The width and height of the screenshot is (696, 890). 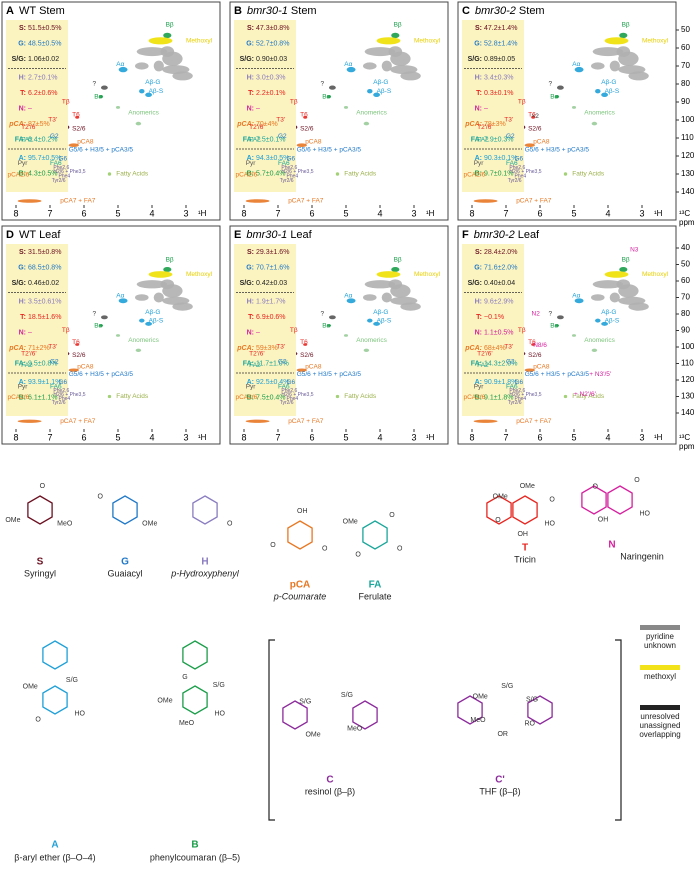 I want to click on row-value: 70.7±1.6%, so click(x=272, y=267).